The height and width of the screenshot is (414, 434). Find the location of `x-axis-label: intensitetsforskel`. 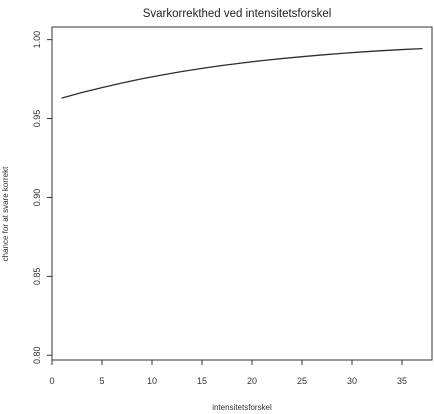

x-axis-label: intensitetsforskel is located at coordinates (242, 407).